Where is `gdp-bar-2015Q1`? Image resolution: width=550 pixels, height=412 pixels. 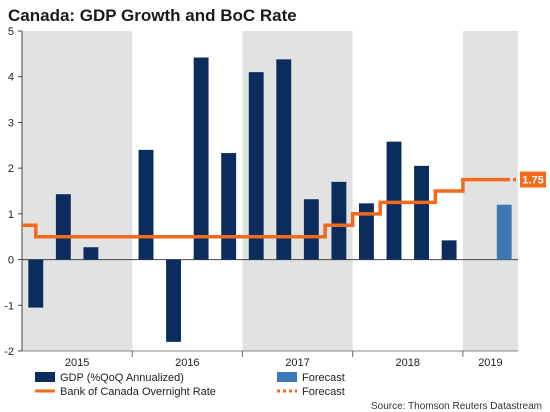
gdp-bar-2015Q1 is located at coordinates (36, 283).